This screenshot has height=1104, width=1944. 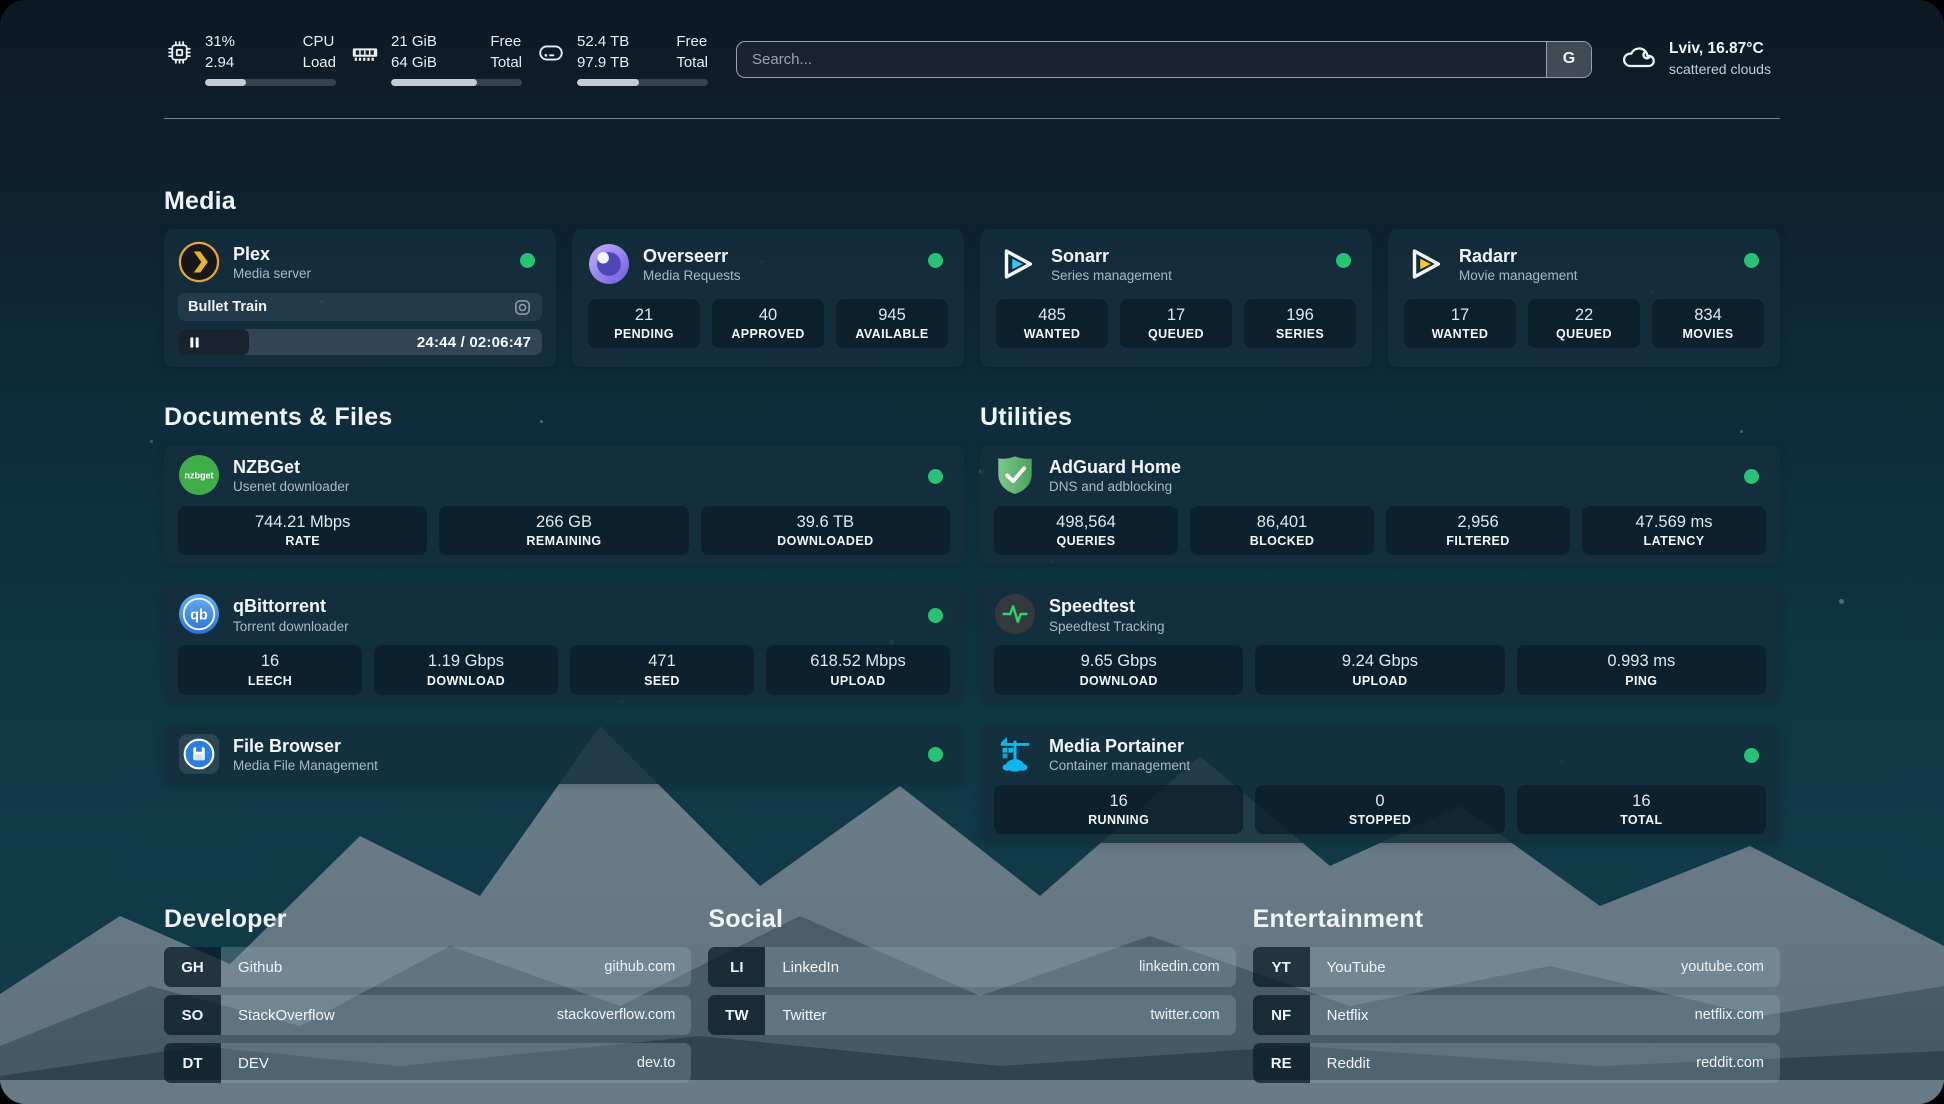 What do you see at coordinates (692, 62) in the screenshot?
I see `stat-label-line: Total` at bounding box center [692, 62].